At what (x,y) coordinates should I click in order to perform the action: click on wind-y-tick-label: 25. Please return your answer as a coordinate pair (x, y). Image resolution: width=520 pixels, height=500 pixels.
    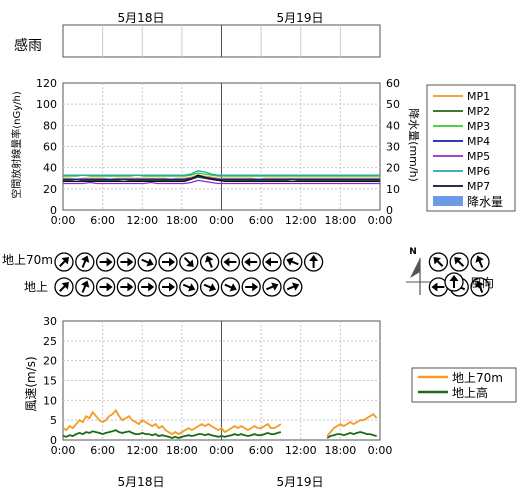
    Looking at the image, I should click on (50, 341).